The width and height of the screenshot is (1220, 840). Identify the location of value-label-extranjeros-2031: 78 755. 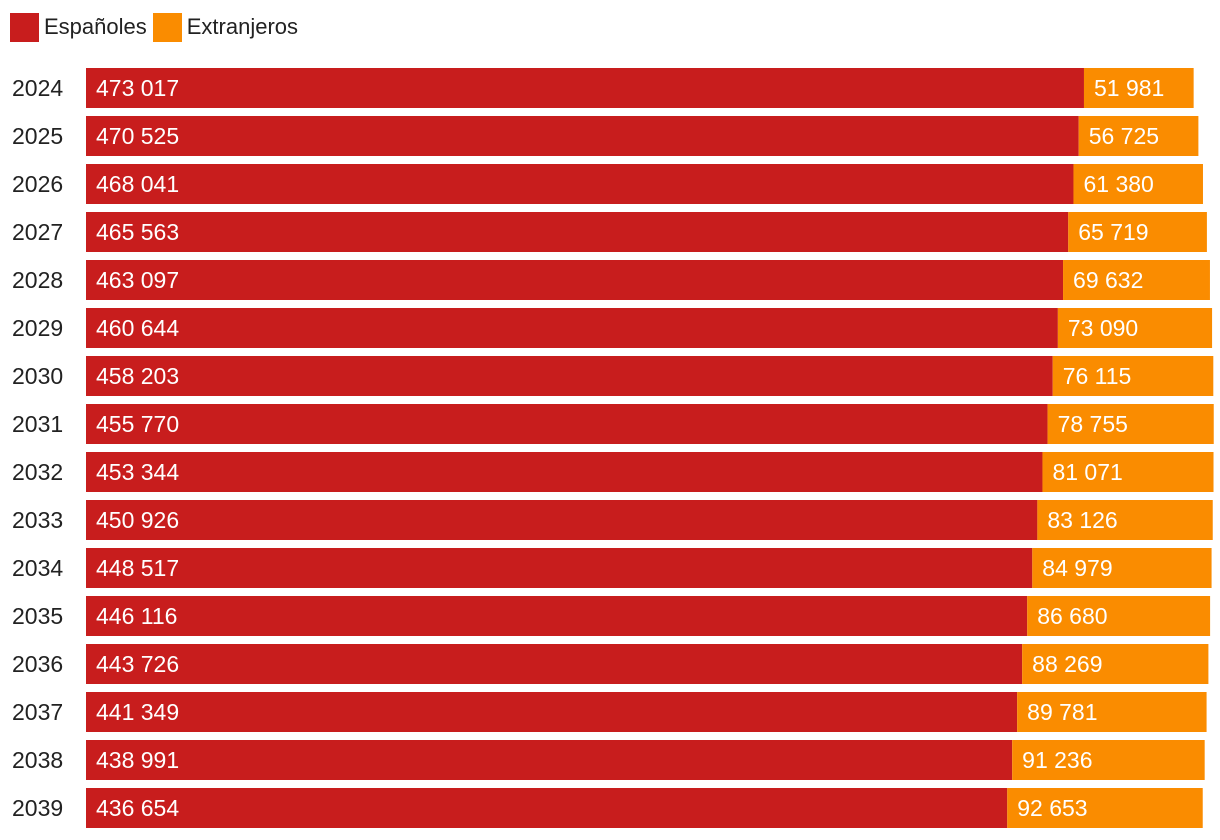
(1093, 424).